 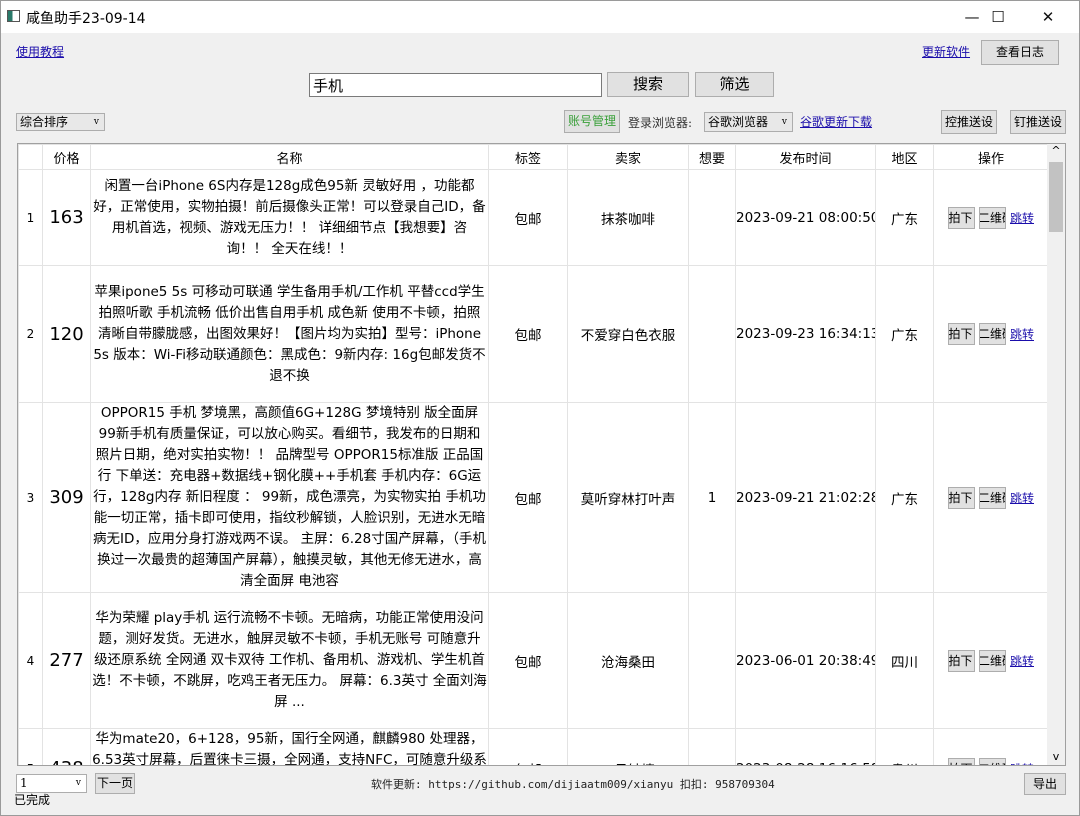 What do you see at coordinates (904, 746) in the screenshot?
I see `item-region: 贵州` at bounding box center [904, 746].